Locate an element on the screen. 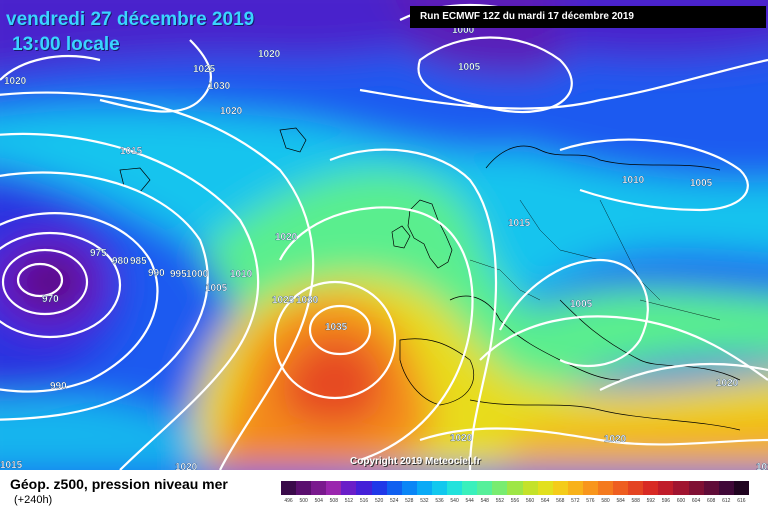  color-scale-value: 580 is located at coordinates (605, 501).